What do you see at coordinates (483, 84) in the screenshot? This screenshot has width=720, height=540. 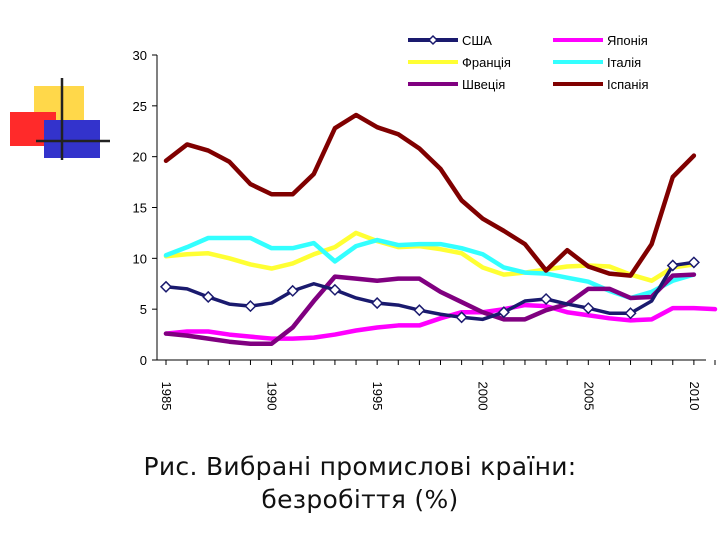 I see `legend-label: Швеція` at bounding box center [483, 84].